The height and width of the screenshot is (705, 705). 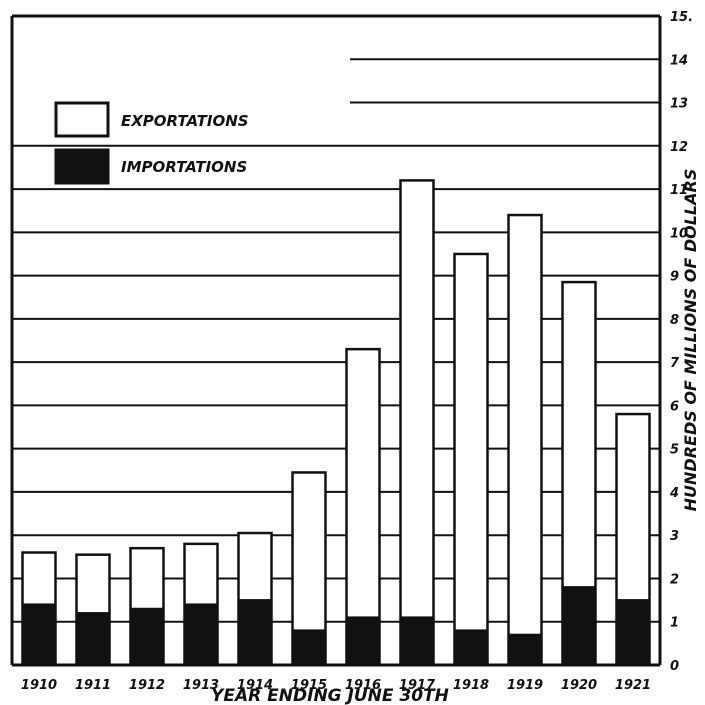 What do you see at coordinates (579, 685) in the screenshot?
I see `x-tick-label: 1920` at bounding box center [579, 685].